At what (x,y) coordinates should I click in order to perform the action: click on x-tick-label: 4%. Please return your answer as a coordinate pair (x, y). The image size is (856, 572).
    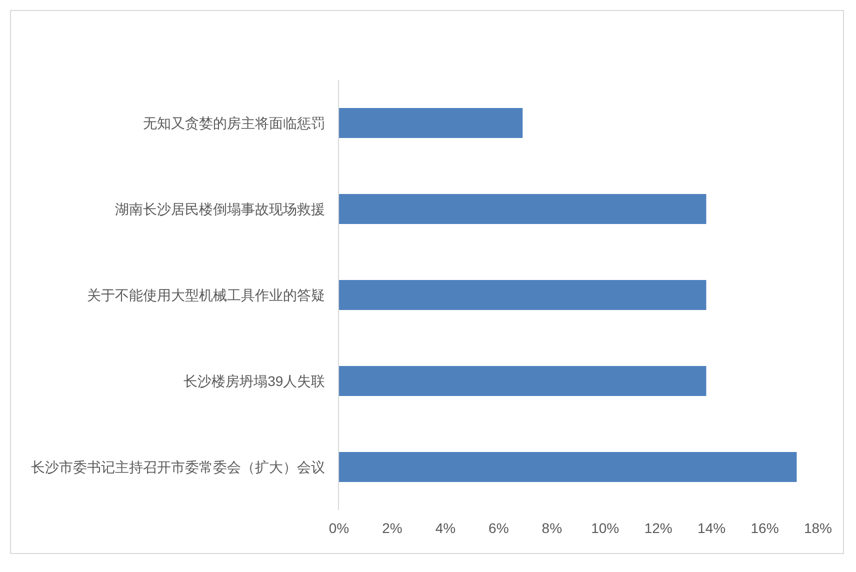
    Looking at the image, I should click on (445, 528).